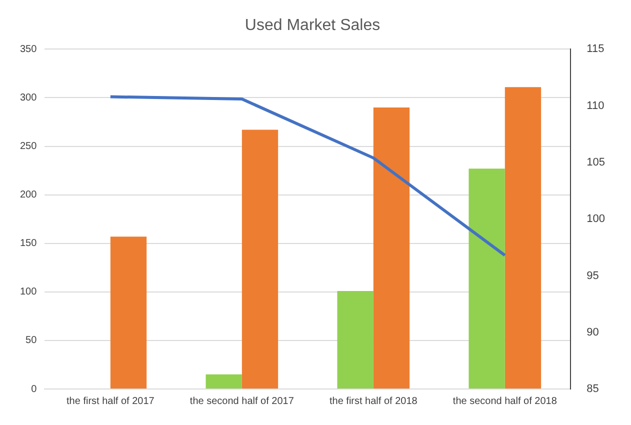 This screenshot has height=425, width=631. What do you see at coordinates (596, 162) in the screenshot?
I see `y2-tick-label: 105` at bounding box center [596, 162].